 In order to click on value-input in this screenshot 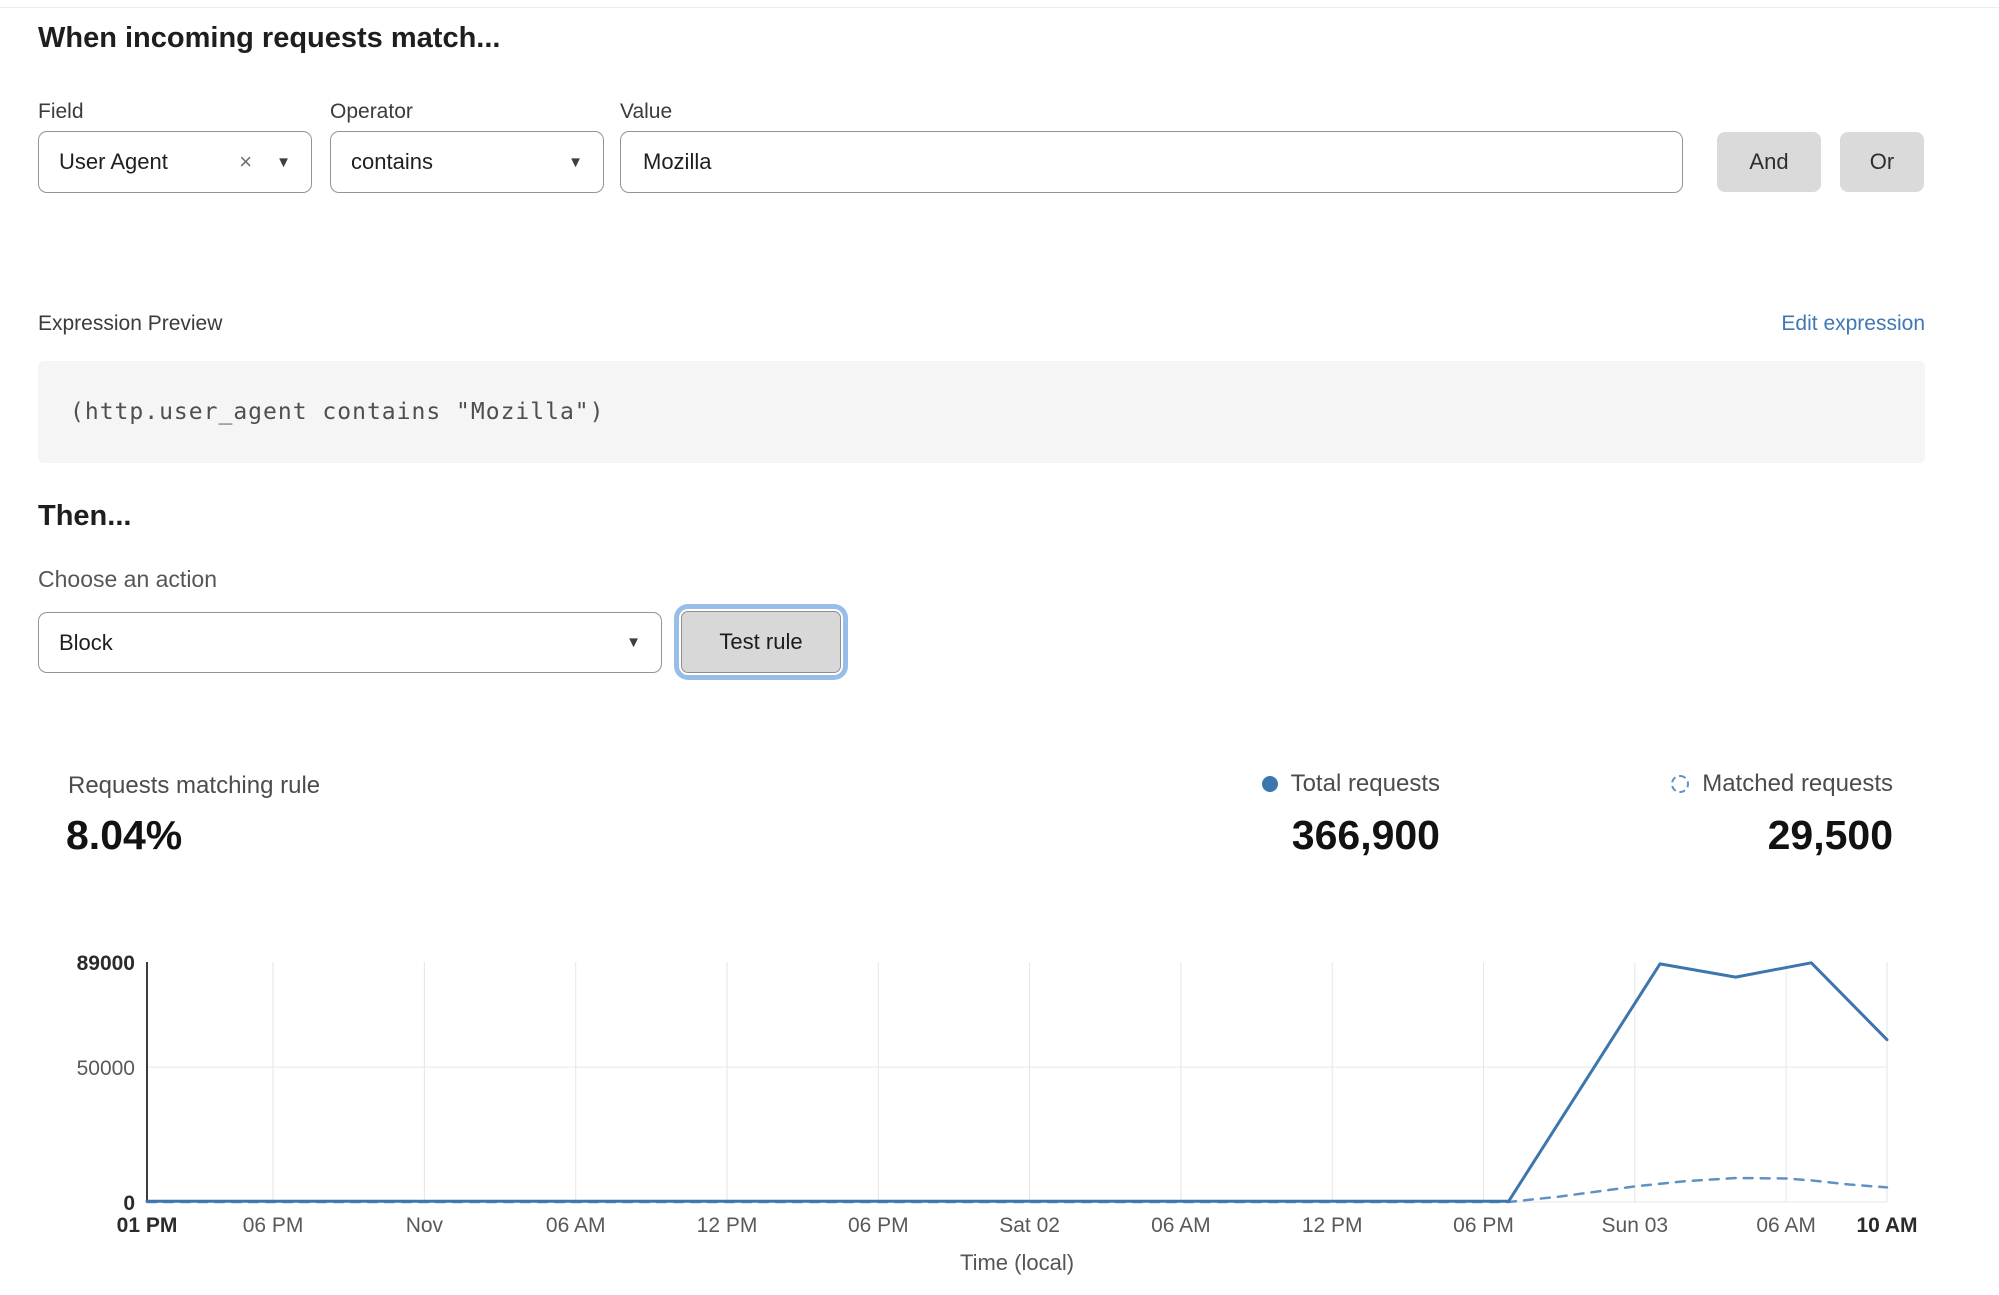, I will do `click(1151, 162)`.